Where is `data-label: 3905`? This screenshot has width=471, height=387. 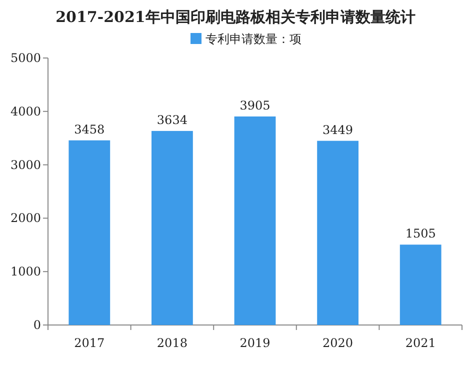 data-label: 3905 is located at coordinates (255, 105).